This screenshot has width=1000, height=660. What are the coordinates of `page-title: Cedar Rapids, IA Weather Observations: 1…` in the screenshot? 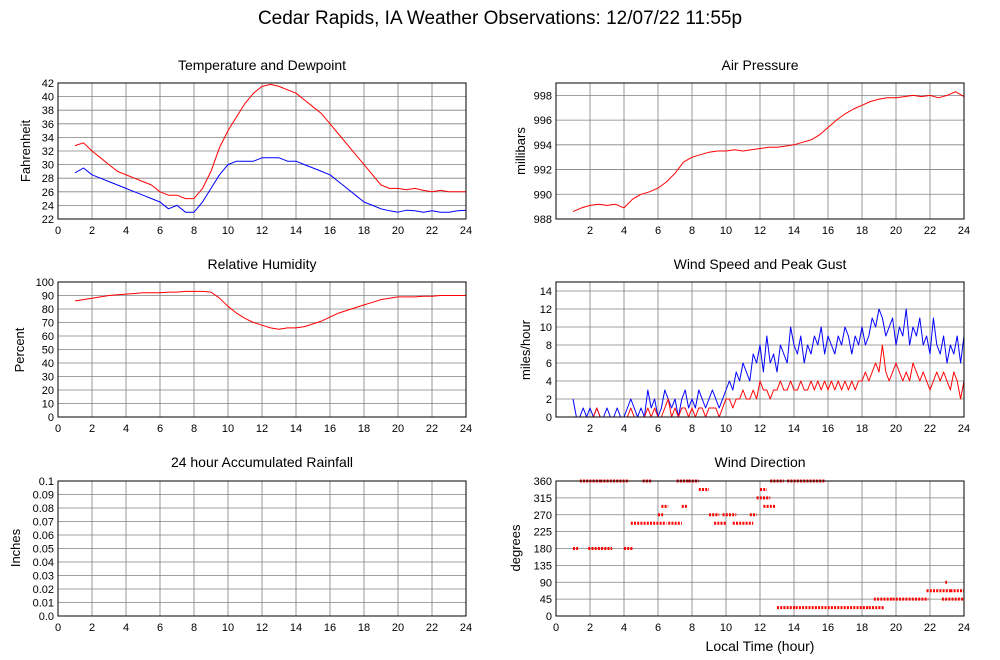 It's located at (500, 18).